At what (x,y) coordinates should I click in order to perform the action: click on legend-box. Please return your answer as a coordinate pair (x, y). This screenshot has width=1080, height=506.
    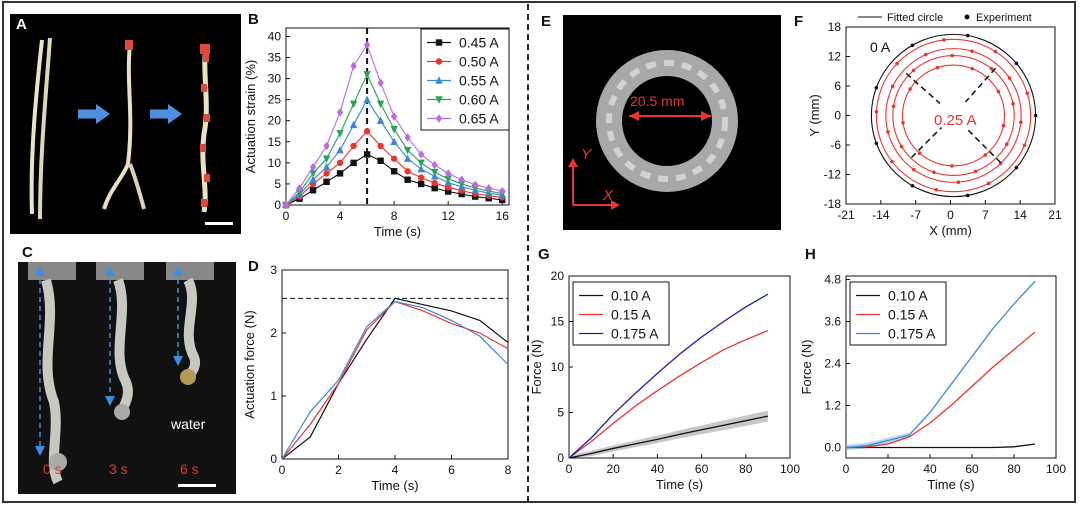
    Looking at the image, I should click on (465, 79).